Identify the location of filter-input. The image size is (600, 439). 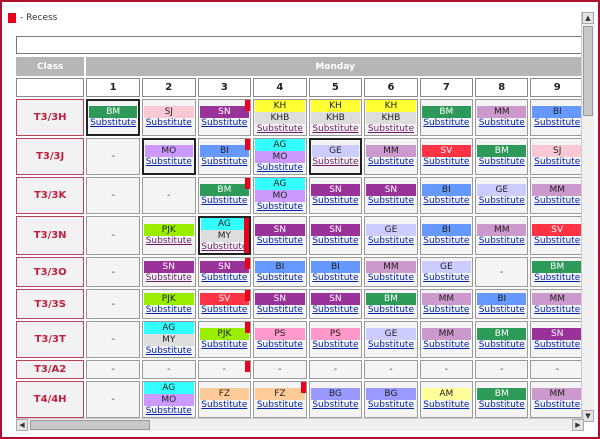
(302, 45).